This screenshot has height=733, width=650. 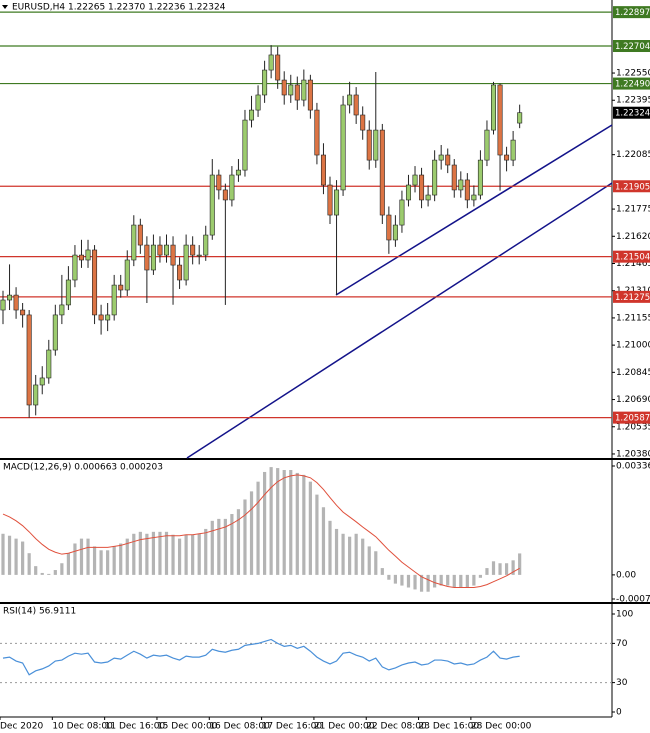 I want to click on y-tick-label: 0, so click(x=619, y=713).